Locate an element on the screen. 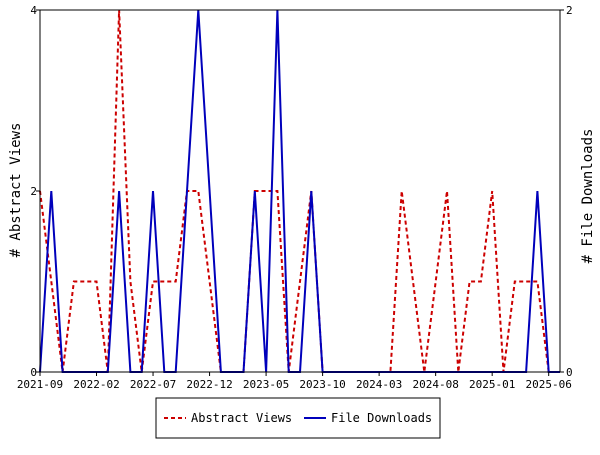 Image resolution: width=600 pixels, height=455 pixels. y-left-axis-title: # Abstract Views is located at coordinates (16, 190).